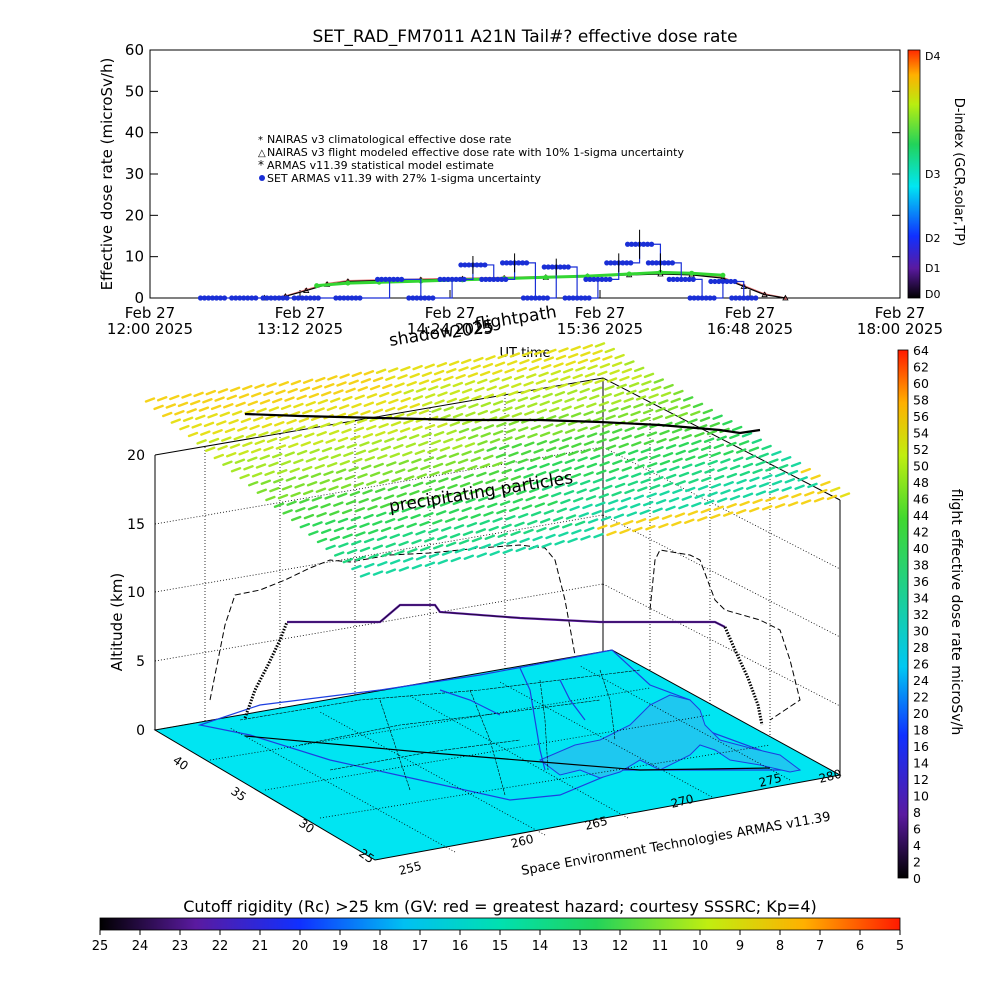 This screenshot has width=1000, height=1000. Describe the element at coordinates (180, 763) in the screenshot. I see `lat-tick: 40` at that location.